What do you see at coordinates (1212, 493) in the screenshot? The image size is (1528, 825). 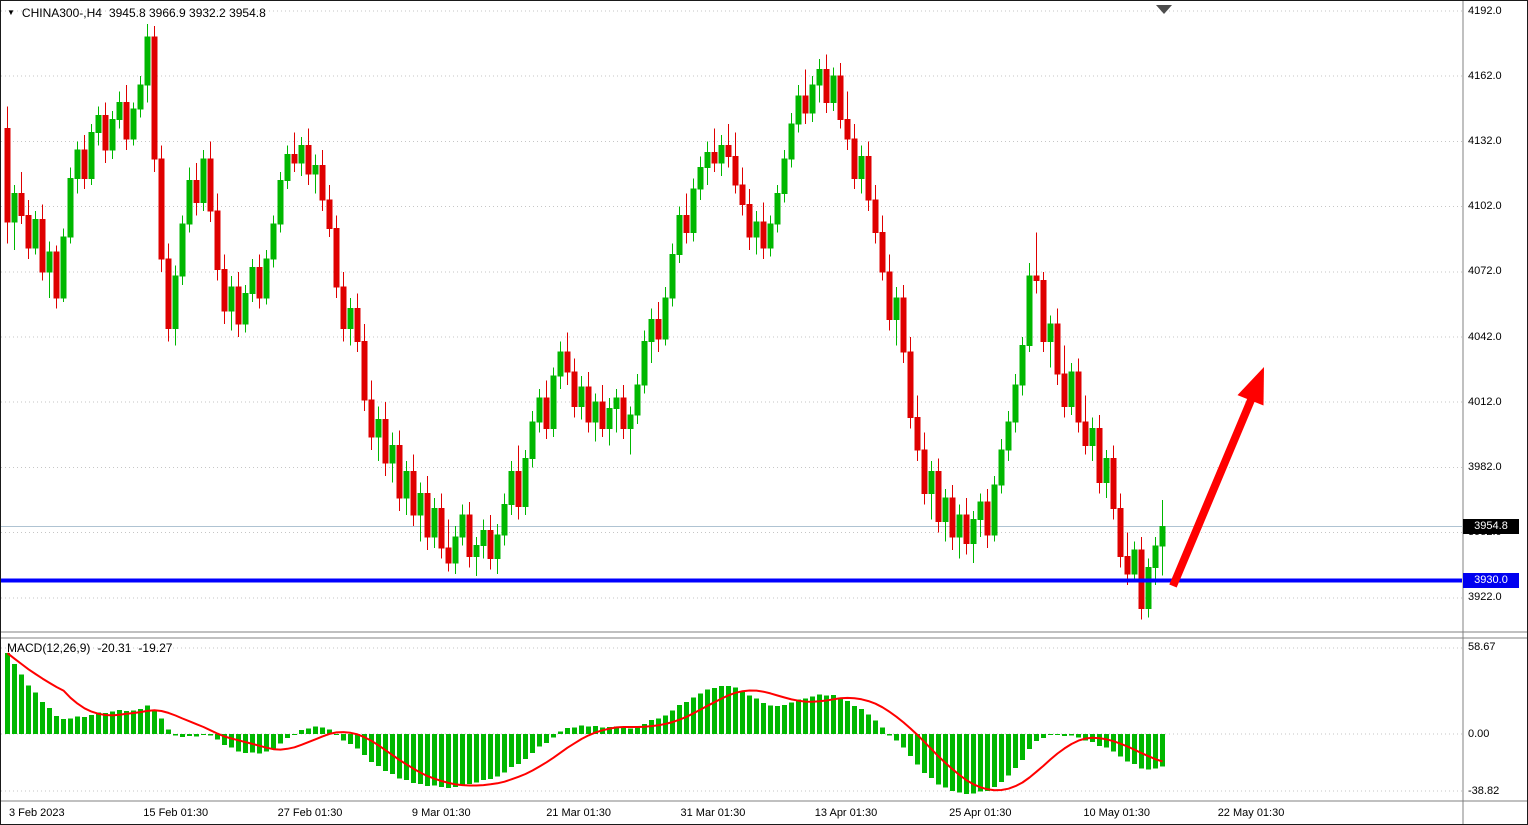 I see `trend-arrow-shaft` at bounding box center [1212, 493].